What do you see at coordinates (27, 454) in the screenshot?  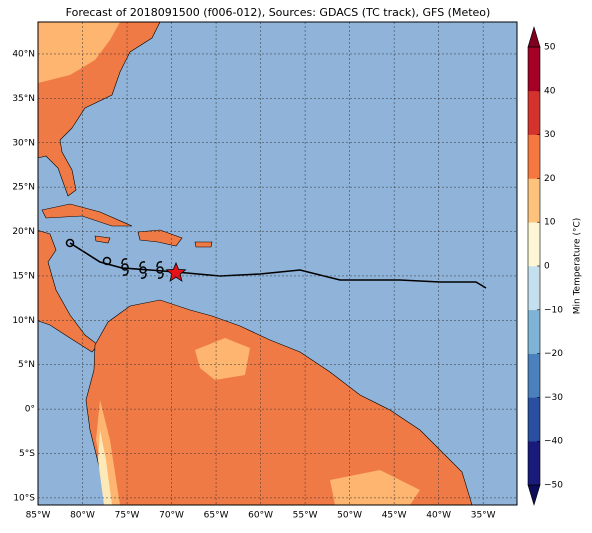 I see `y-tick-label: 5°S` at bounding box center [27, 454].